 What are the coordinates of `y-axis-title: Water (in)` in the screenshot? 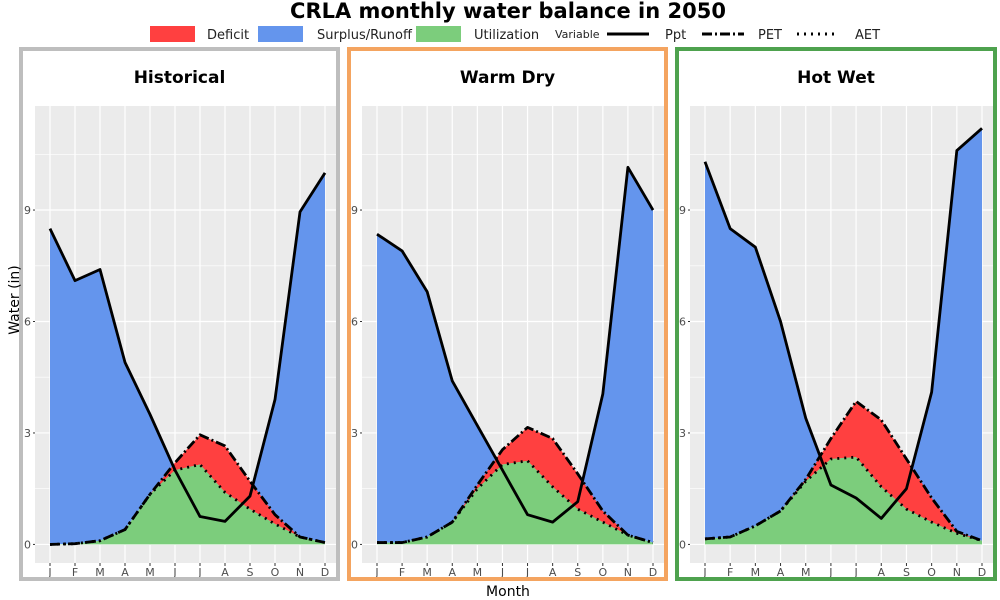 It's located at (15, 300).